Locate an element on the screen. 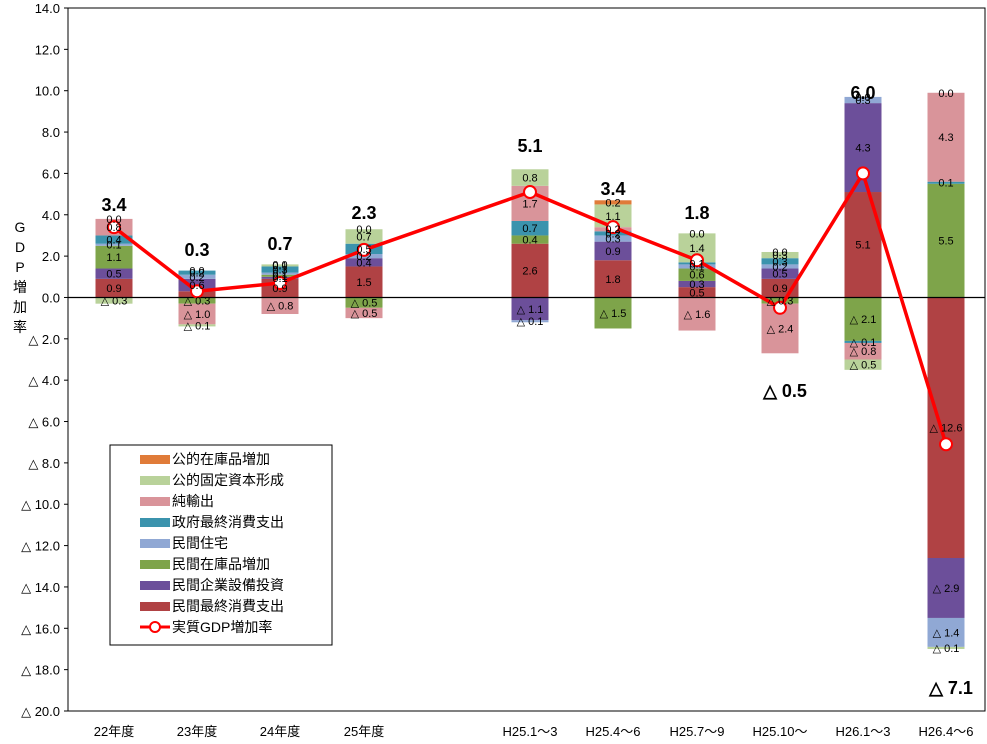  y-tick-label: △ 20.0 is located at coordinates (40, 711).